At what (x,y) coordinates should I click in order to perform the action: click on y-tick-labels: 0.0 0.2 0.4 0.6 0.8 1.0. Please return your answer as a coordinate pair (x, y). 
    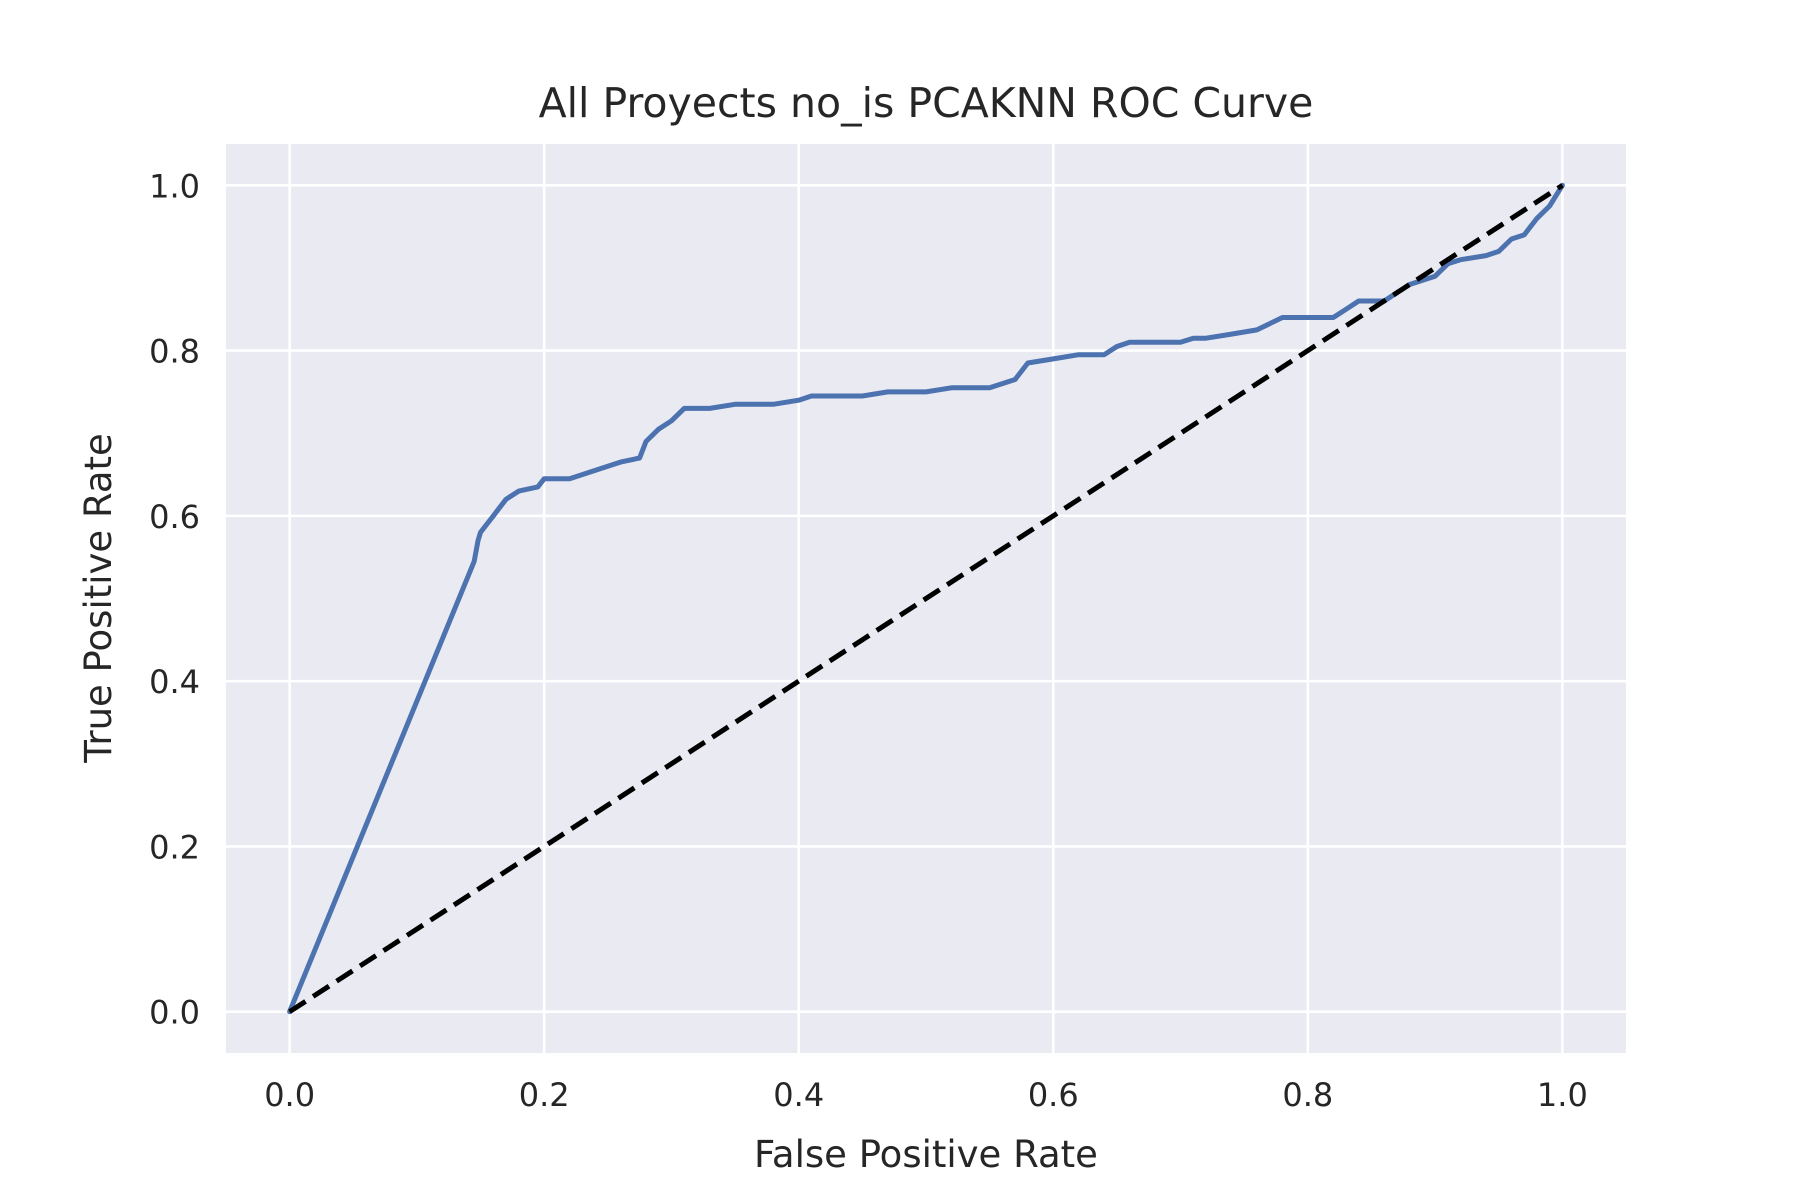
    Looking at the image, I should click on (174, 599).